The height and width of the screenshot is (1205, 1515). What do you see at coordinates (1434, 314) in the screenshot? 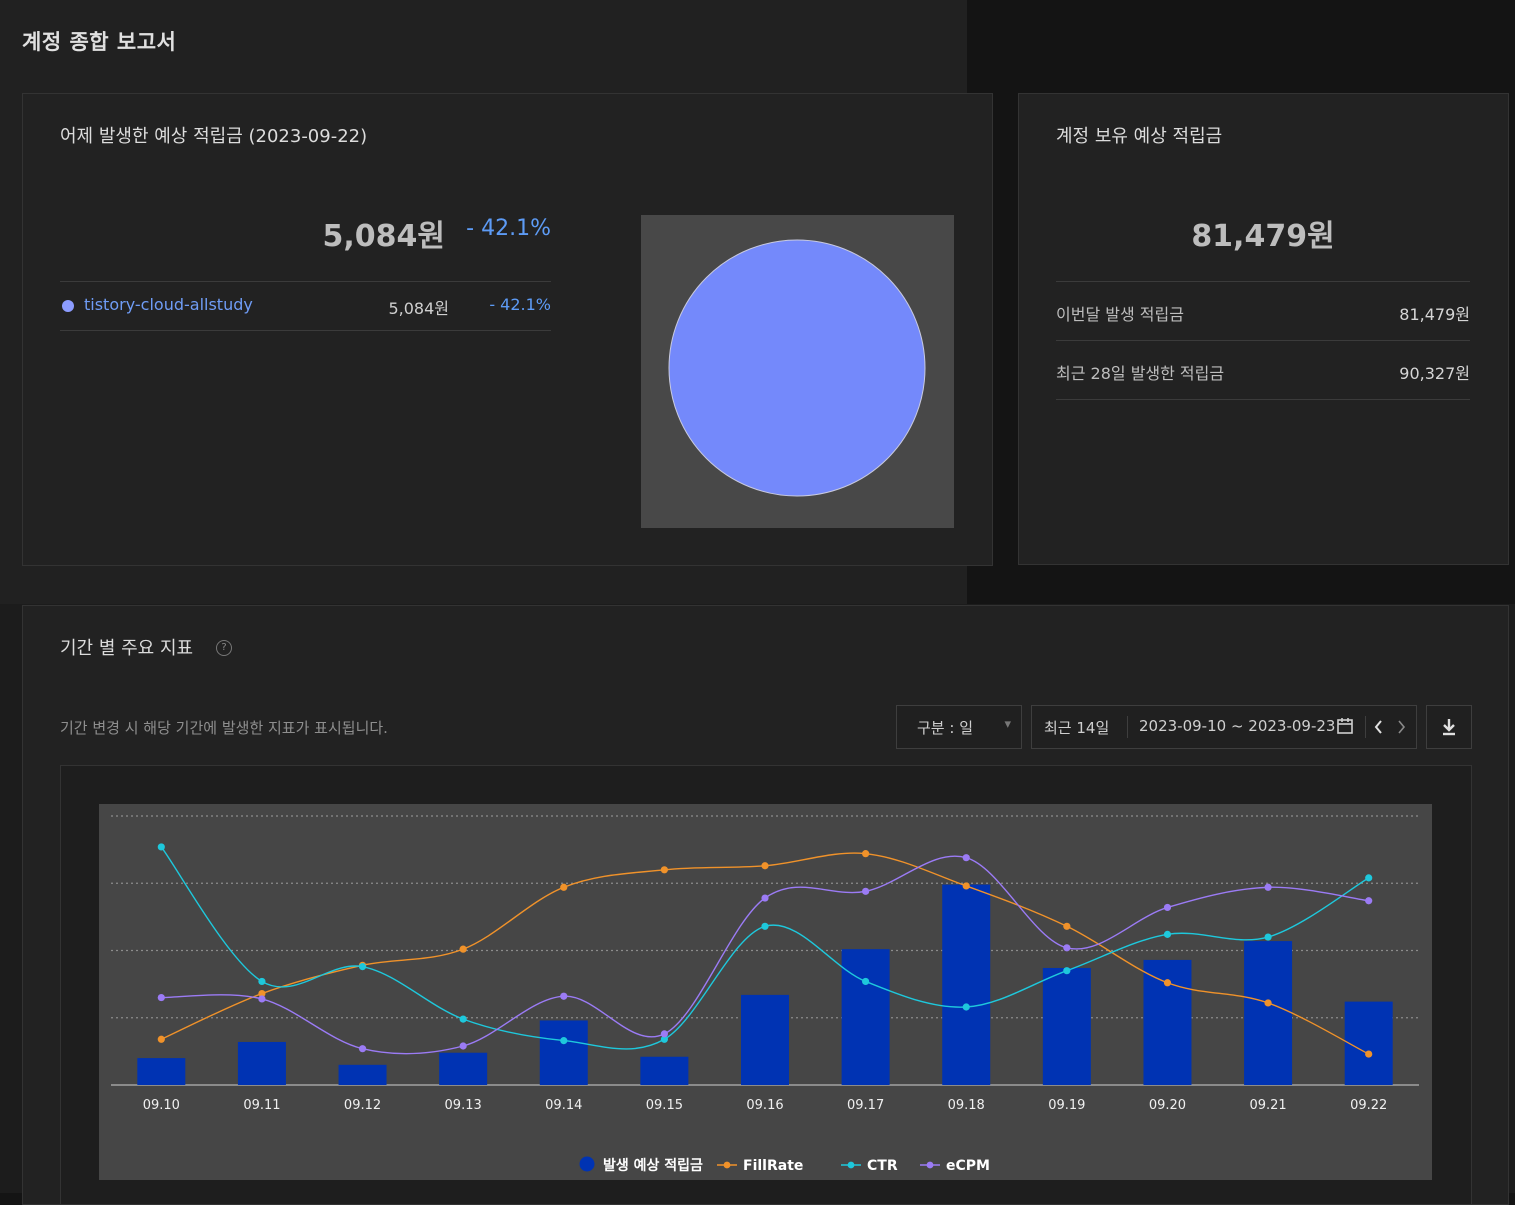
I see `month-earnings-value: 81,479원` at bounding box center [1434, 314].